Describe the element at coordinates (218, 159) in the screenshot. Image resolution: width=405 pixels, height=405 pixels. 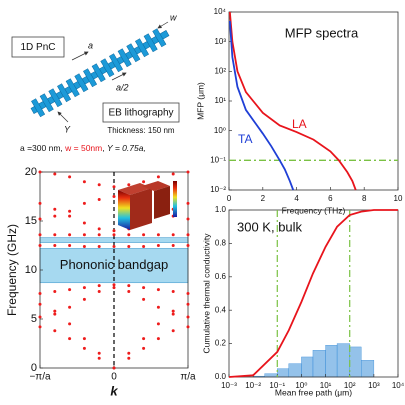
I see `y-tick-label: 10⁻¹` at that location.